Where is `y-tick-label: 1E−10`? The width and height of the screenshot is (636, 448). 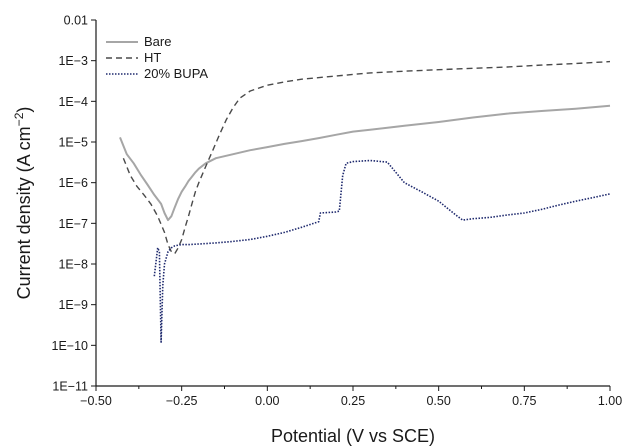 y-tick-label: 1E−10 is located at coordinates (70, 346).